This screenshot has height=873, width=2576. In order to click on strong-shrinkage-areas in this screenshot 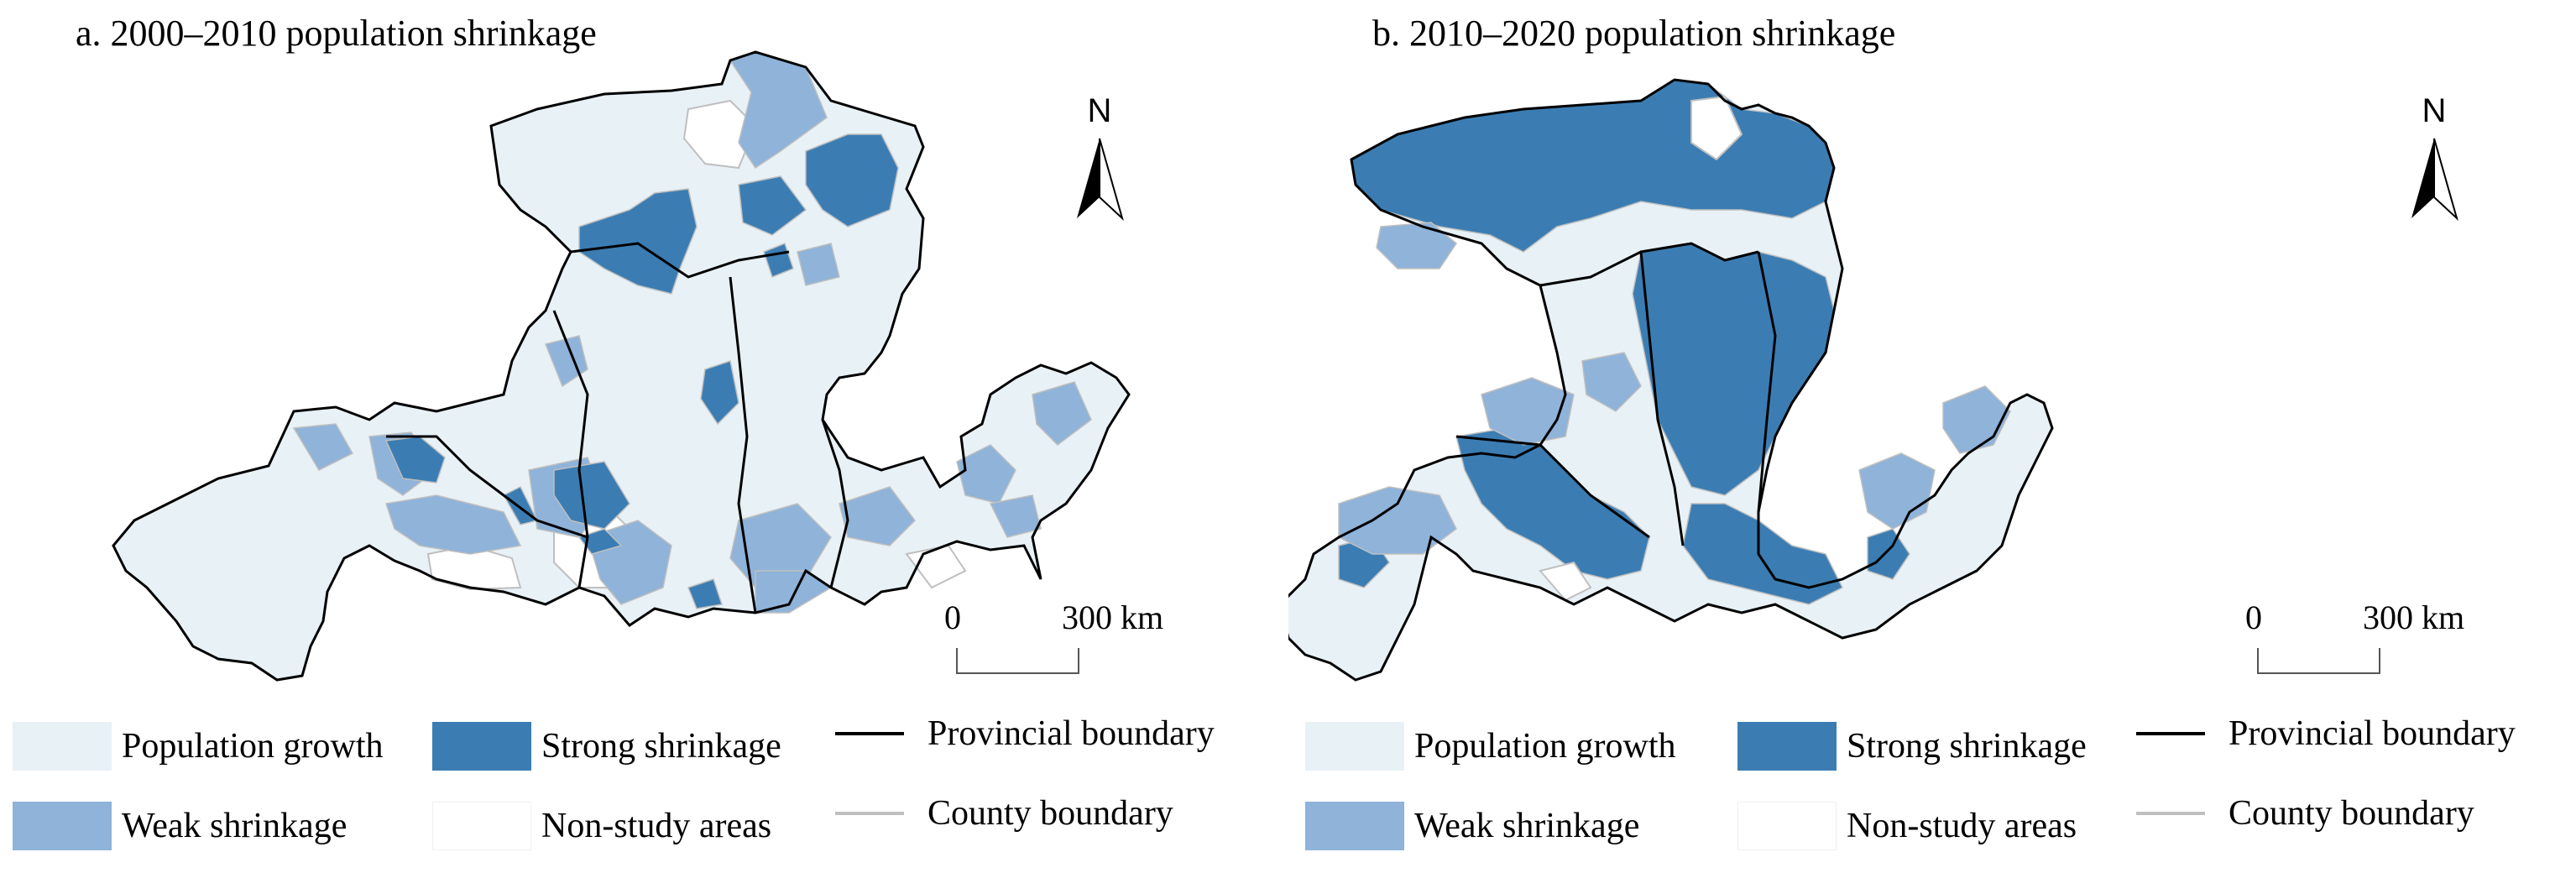, I will do `click(641, 371)`.